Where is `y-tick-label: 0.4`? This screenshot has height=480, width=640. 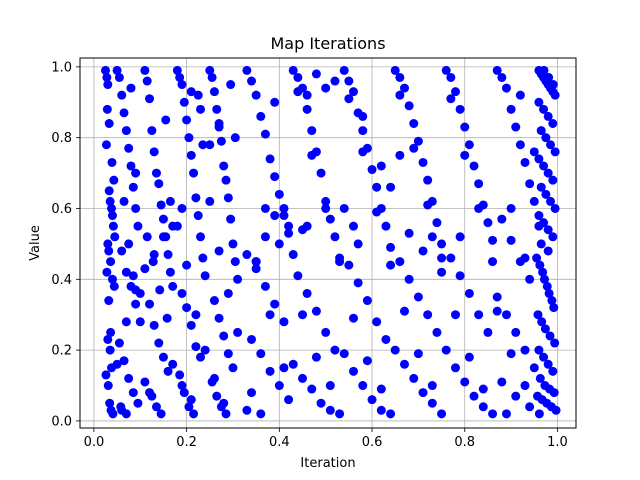 y-tick-label: 0.4 is located at coordinates (61, 280).